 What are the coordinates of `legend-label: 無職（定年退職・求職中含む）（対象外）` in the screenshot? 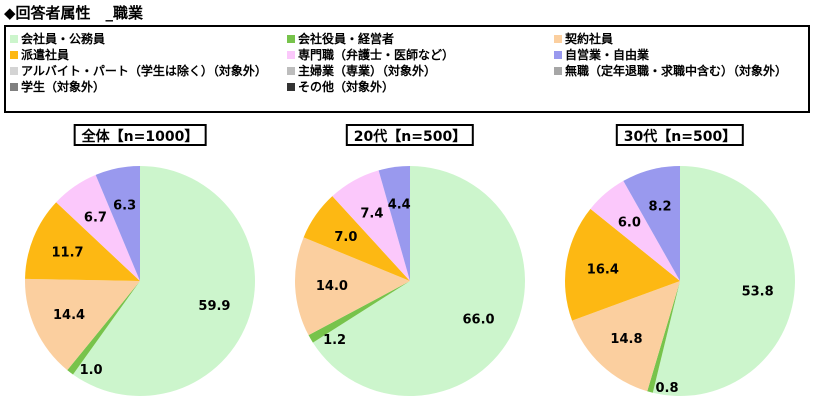 It's located at (676, 71).